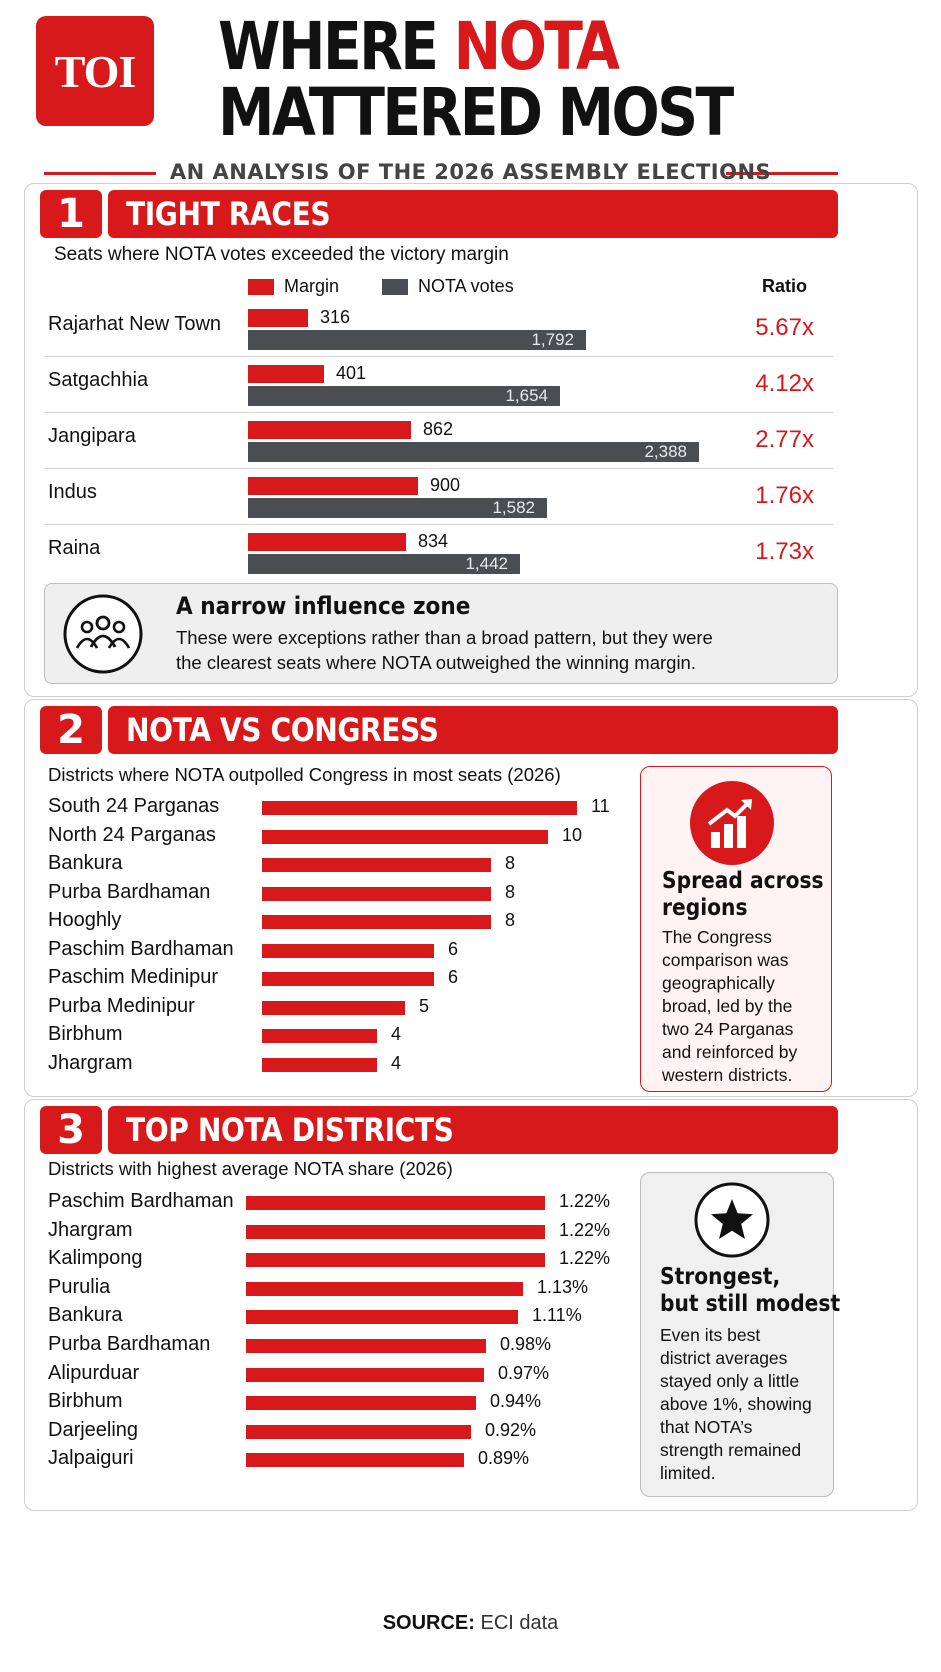 Image resolution: width=941 pixels, height=1672 pixels. What do you see at coordinates (74, 548) in the screenshot?
I see `seat-label: Raina` at bounding box center [74, 548].